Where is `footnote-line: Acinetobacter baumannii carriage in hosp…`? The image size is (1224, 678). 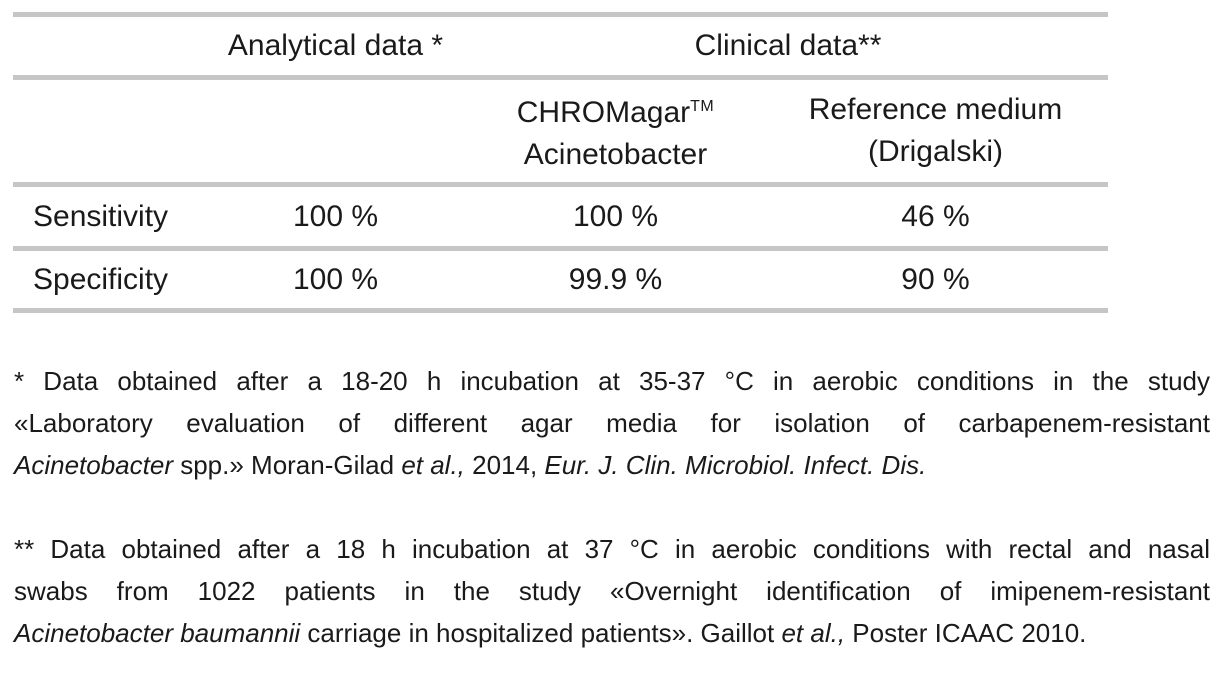 footnote-line: Acinetobacter baumannii carriage in hosp… is located at coordinates (550, 633).